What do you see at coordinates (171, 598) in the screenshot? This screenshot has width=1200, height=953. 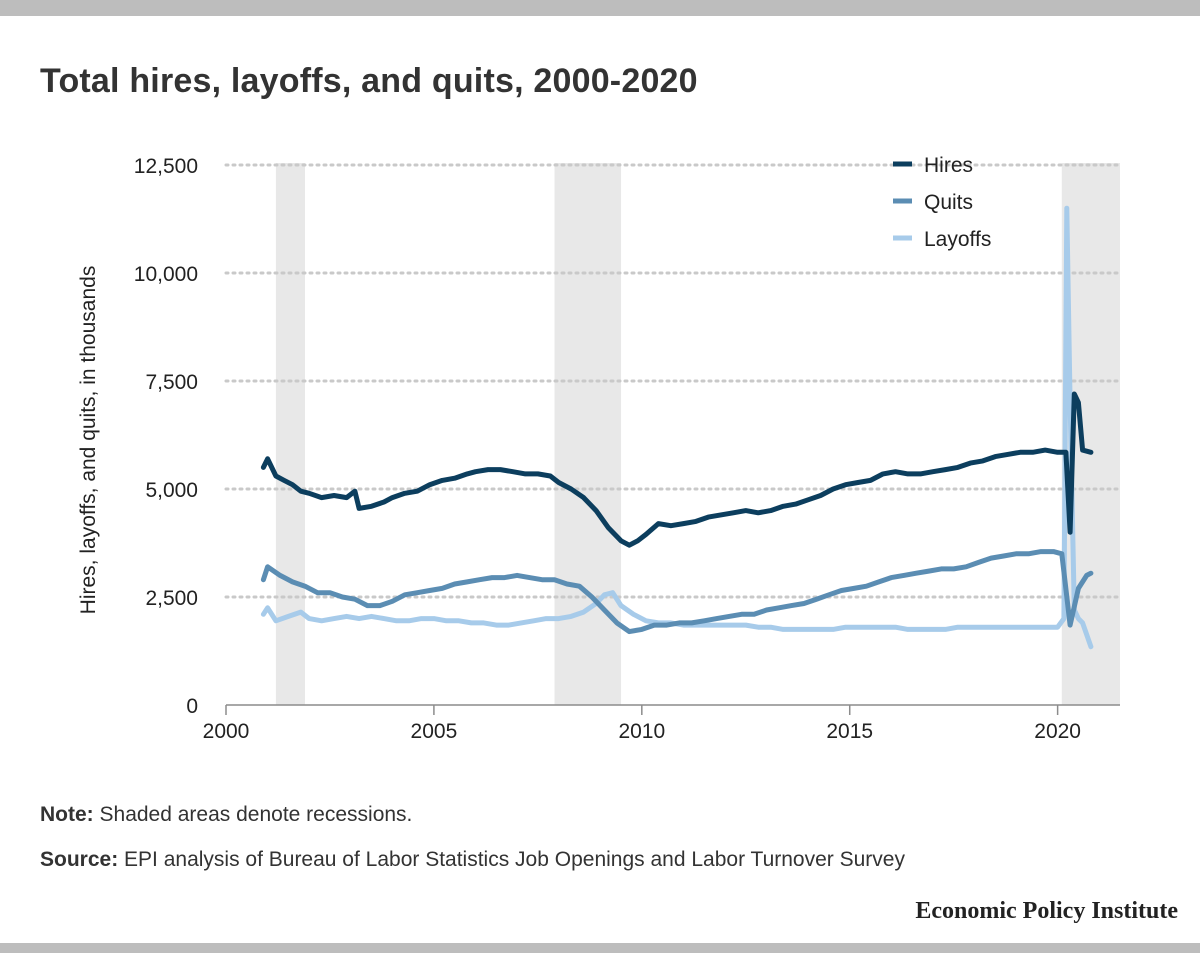 I see `y-tick-label: 2,500` at bounding box center [171, 598].